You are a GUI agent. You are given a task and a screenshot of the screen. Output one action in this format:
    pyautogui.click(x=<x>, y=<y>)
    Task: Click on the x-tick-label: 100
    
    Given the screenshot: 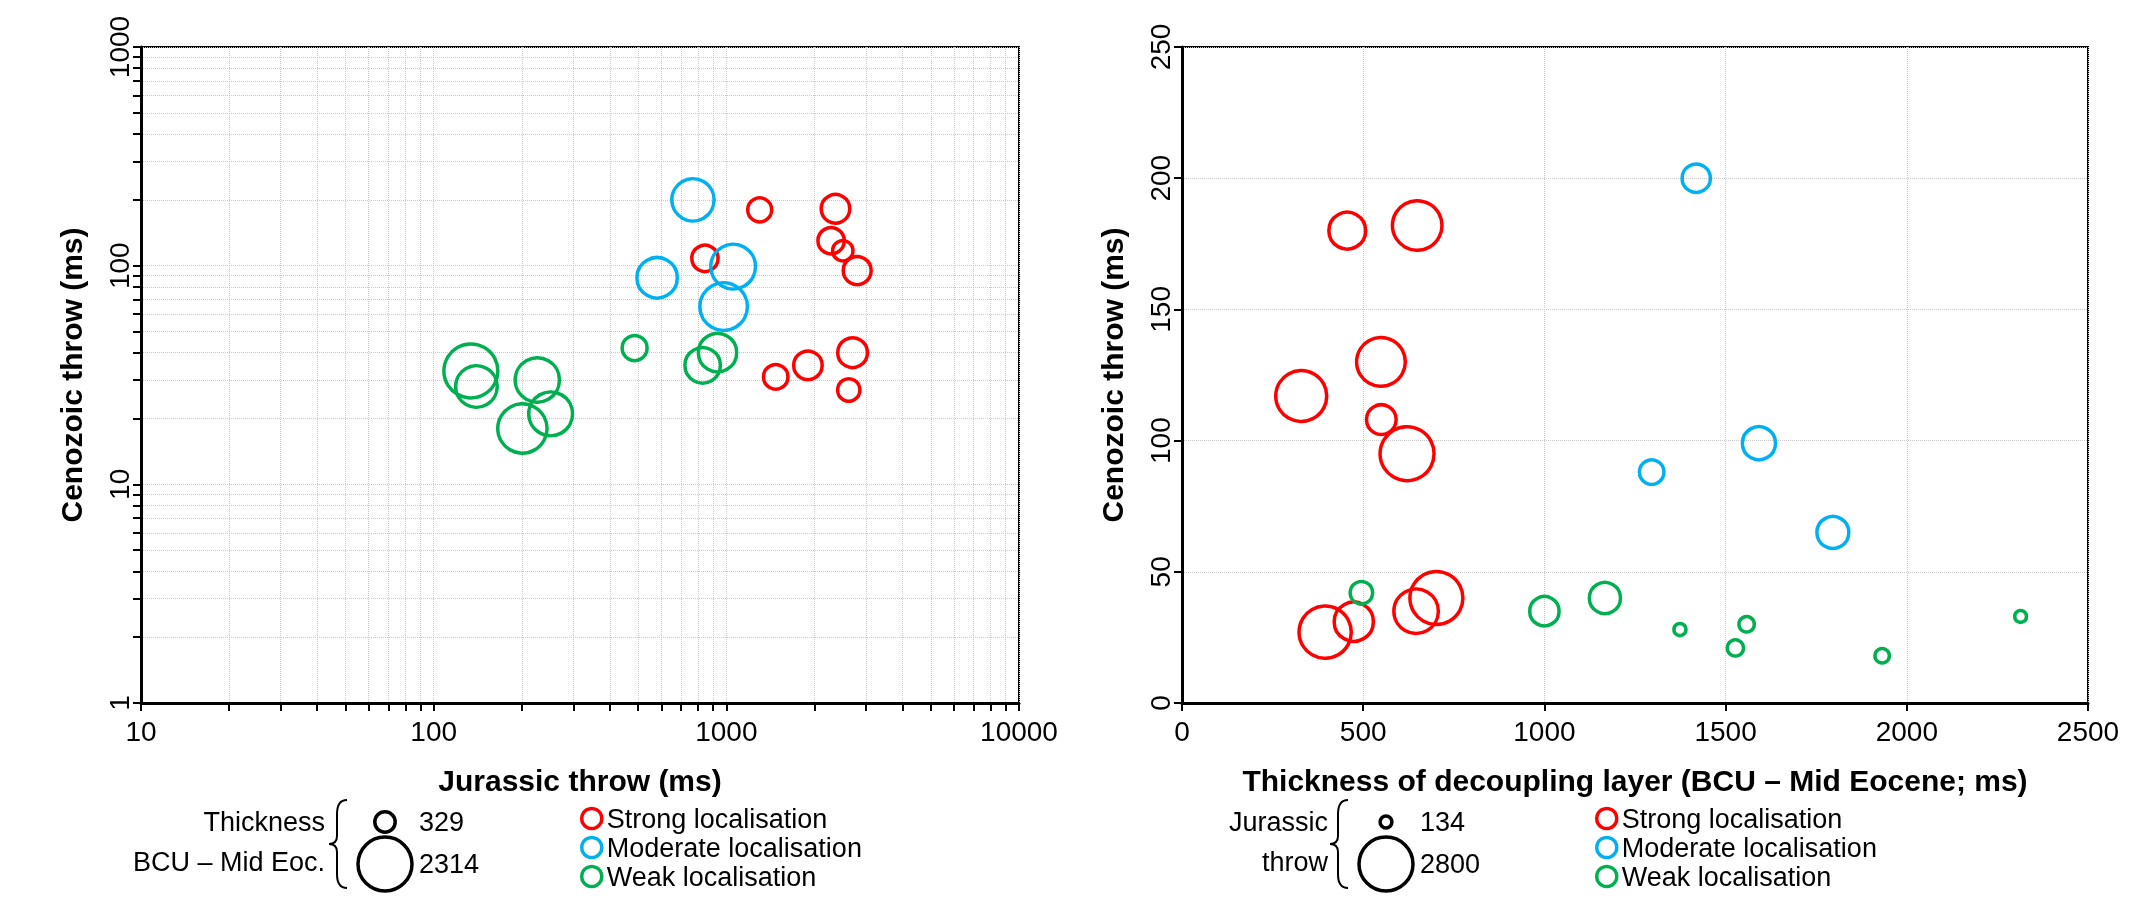 What is the action you would take?
    pyautogui.click(x=434, y=731)
    